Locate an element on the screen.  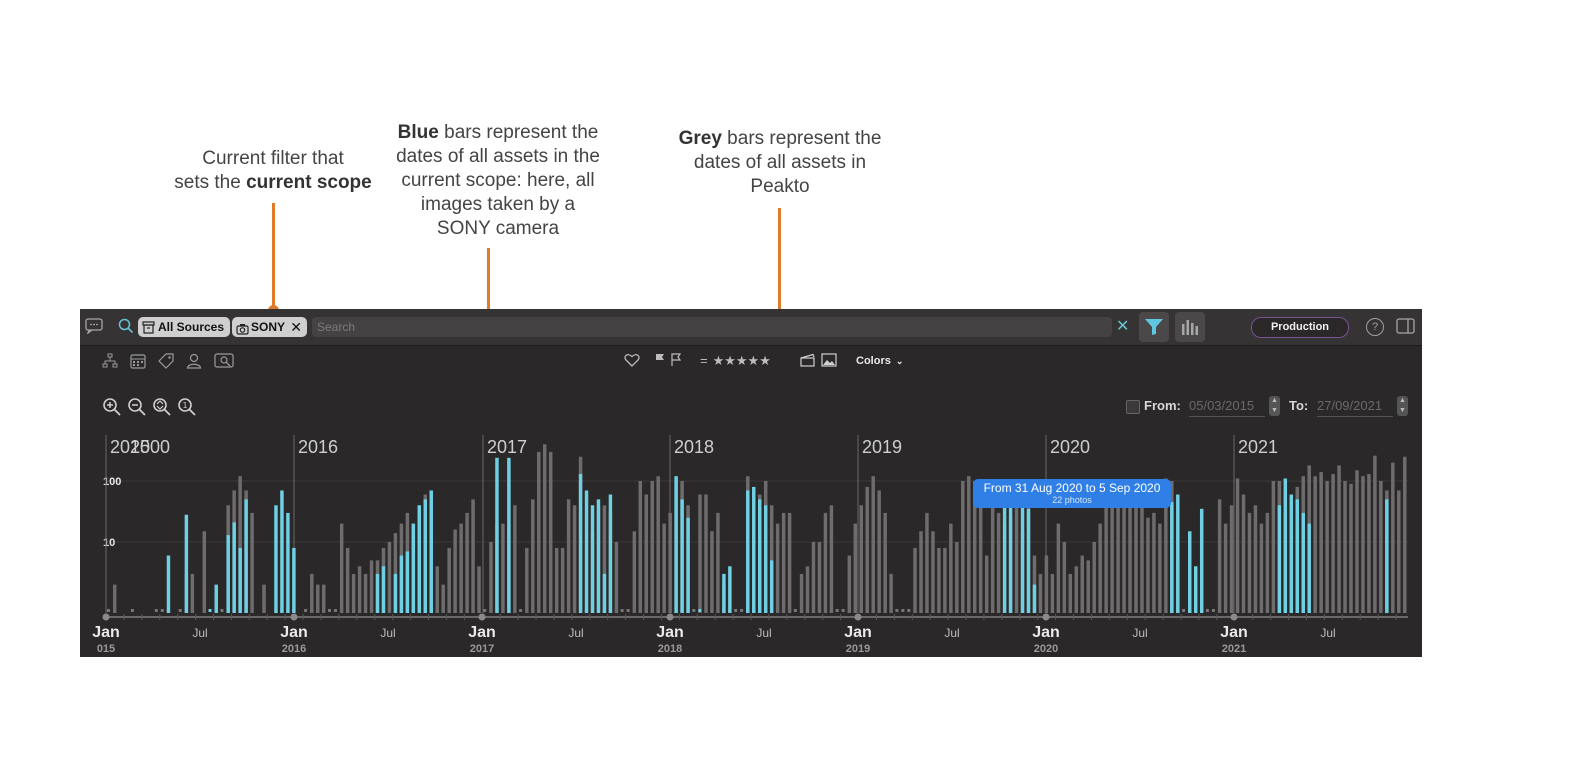
x-axis-label: Jul is located at coordinates (387, 633).